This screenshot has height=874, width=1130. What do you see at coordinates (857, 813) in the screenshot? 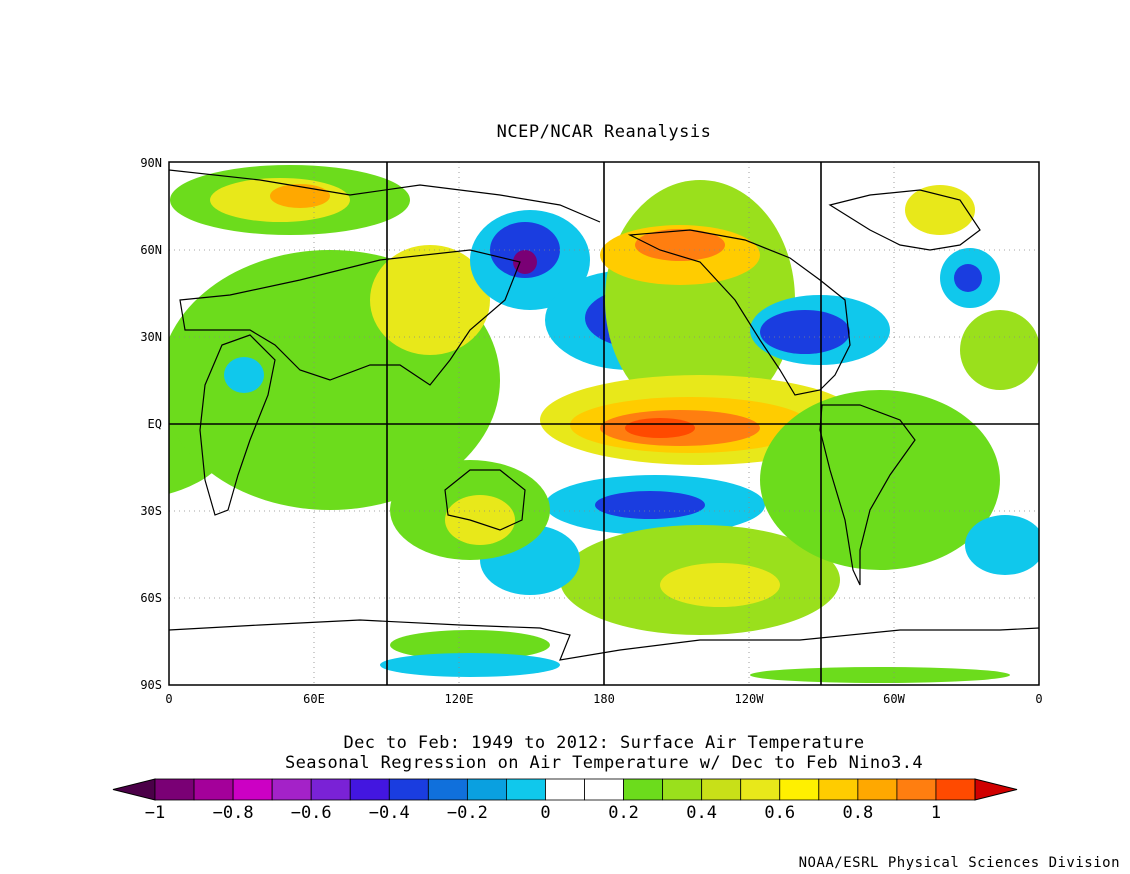
I see `colorbar-tick-label: 0.8` at bounding box center [857, 813].